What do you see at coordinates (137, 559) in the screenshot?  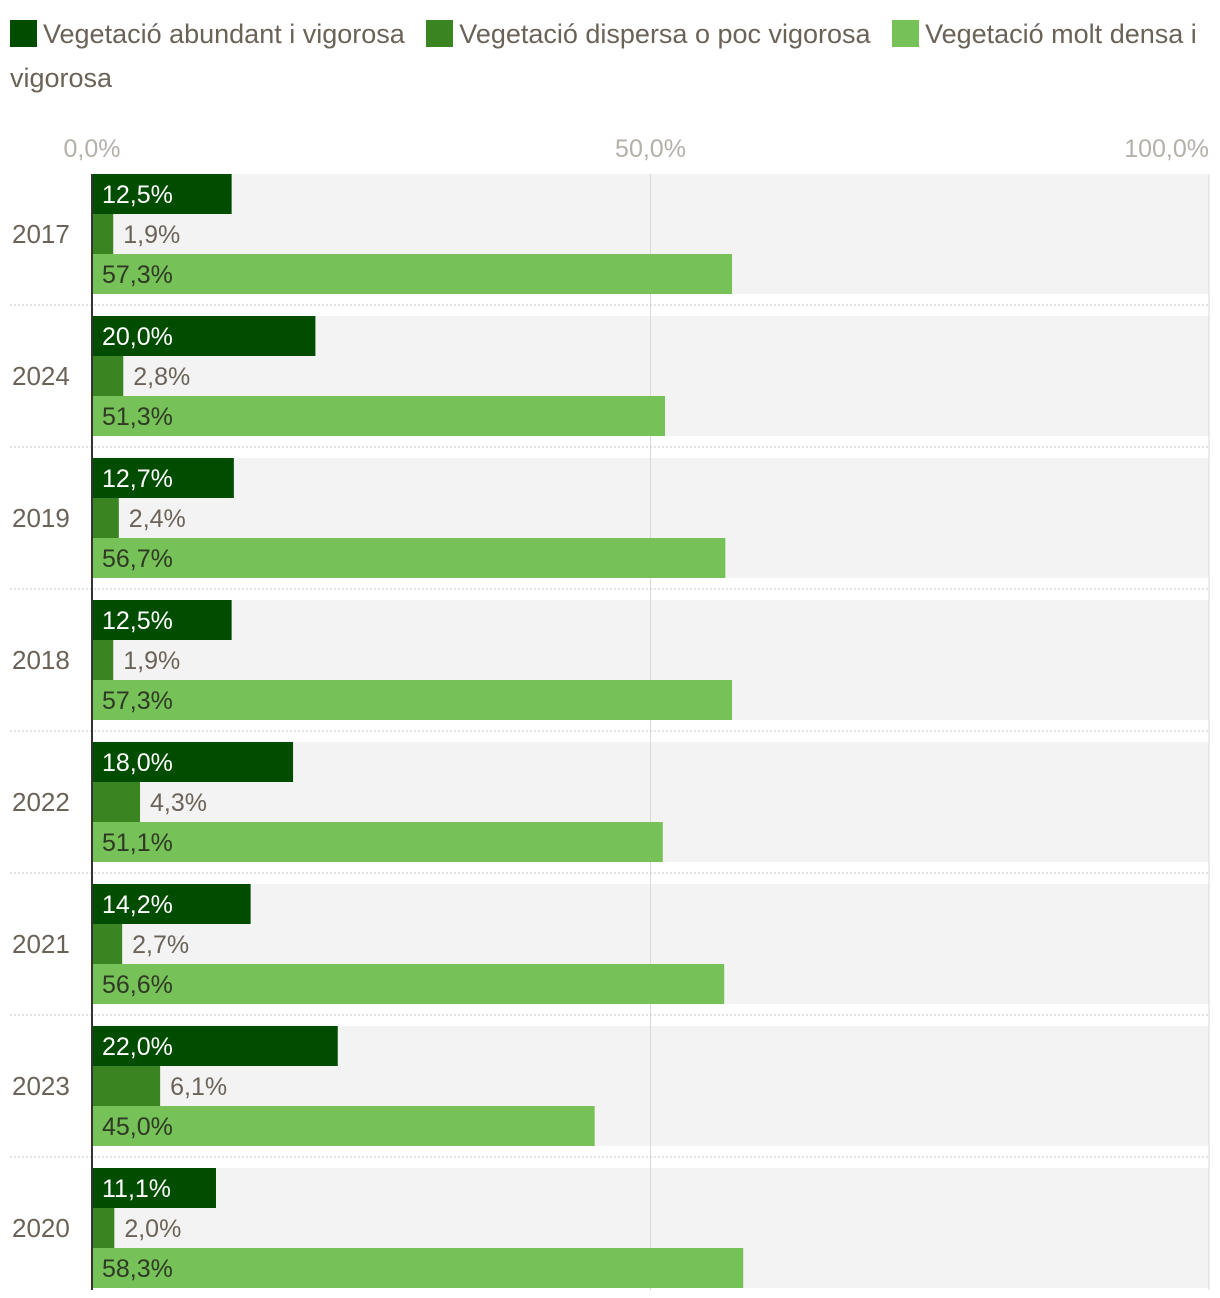 I see `data-label-2019-series-2: 56,7%` at bounding box center [137, 559].